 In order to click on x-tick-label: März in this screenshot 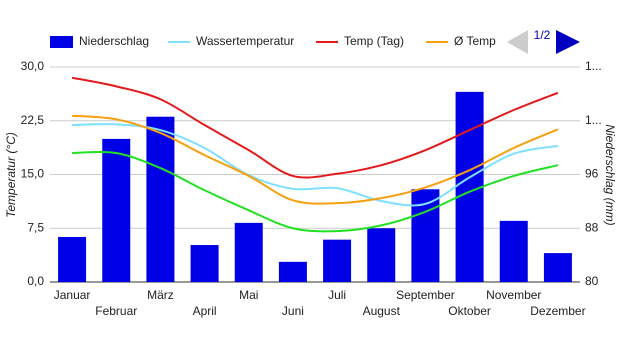, I will do `click(160, 295)`.